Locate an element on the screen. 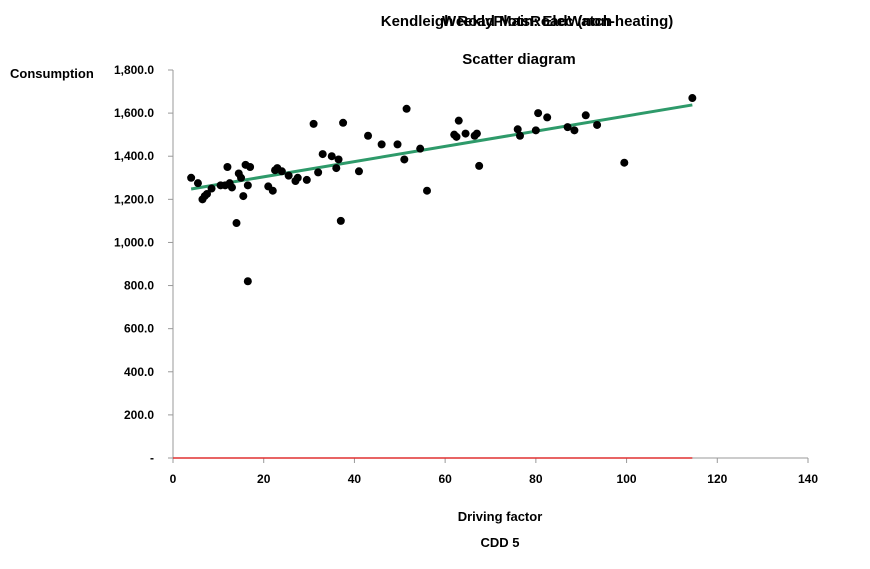  data-point-outlier is located at coordinates (247, 281).